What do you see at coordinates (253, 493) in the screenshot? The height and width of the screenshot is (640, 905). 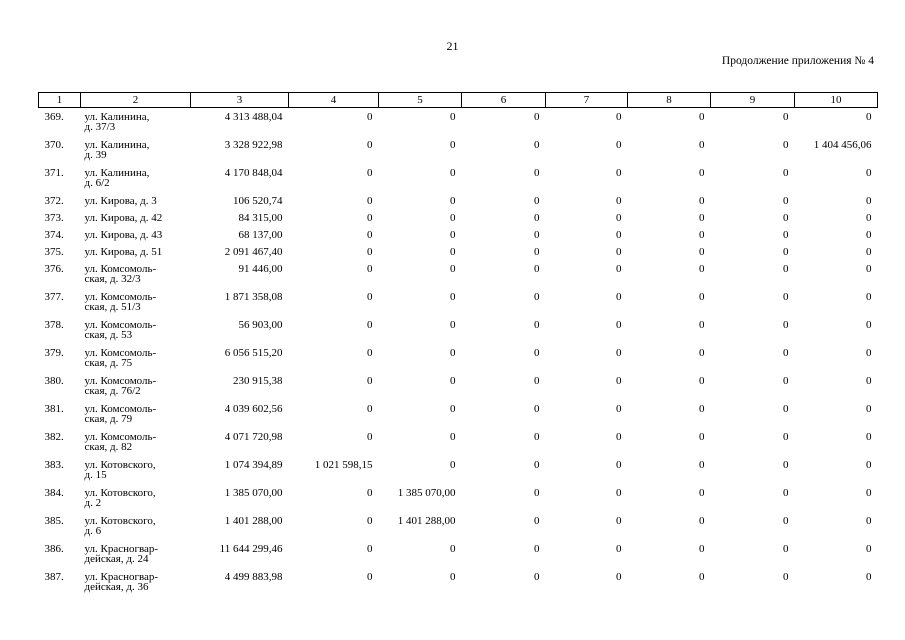 I see `value-col-3: 1 385 070,00` at bounding box center [253, 493].